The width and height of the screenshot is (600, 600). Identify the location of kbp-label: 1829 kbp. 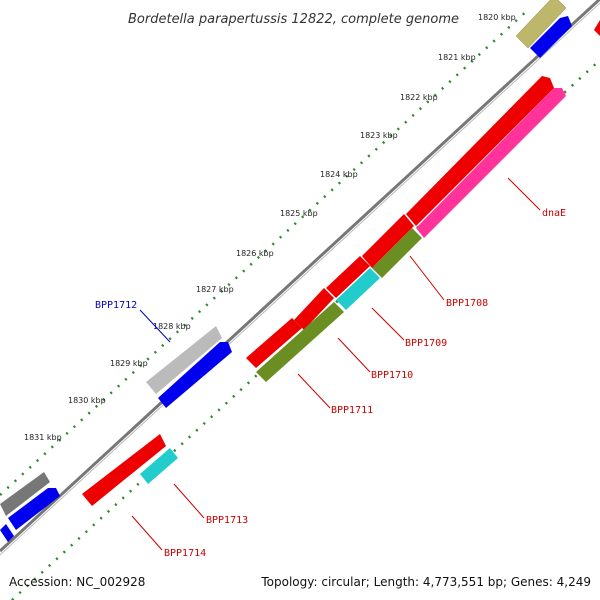
(129, 363).